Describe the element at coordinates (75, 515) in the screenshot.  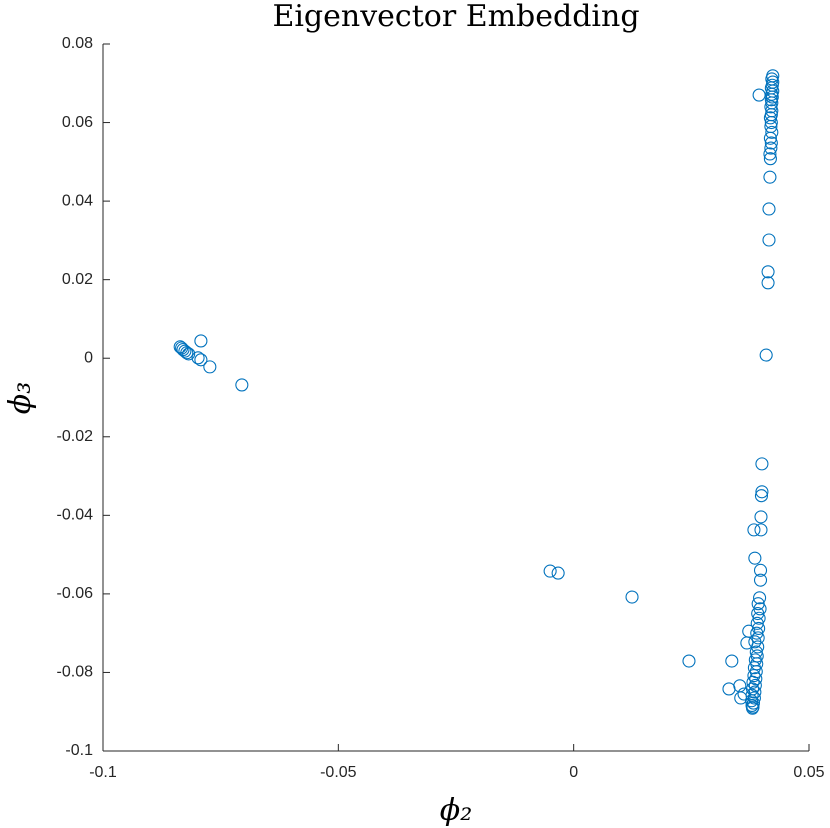
I see `y-tick-label: -0.04` at that location.